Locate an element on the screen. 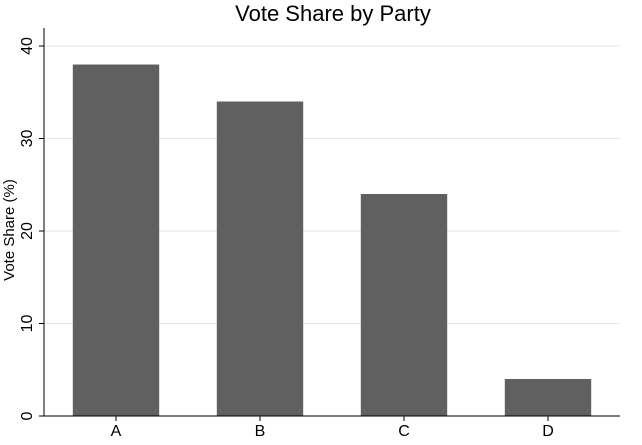 The height and width of the screenshot is (445, 642). y-tick-label-40: 40 is located at coordinates (27, 46).